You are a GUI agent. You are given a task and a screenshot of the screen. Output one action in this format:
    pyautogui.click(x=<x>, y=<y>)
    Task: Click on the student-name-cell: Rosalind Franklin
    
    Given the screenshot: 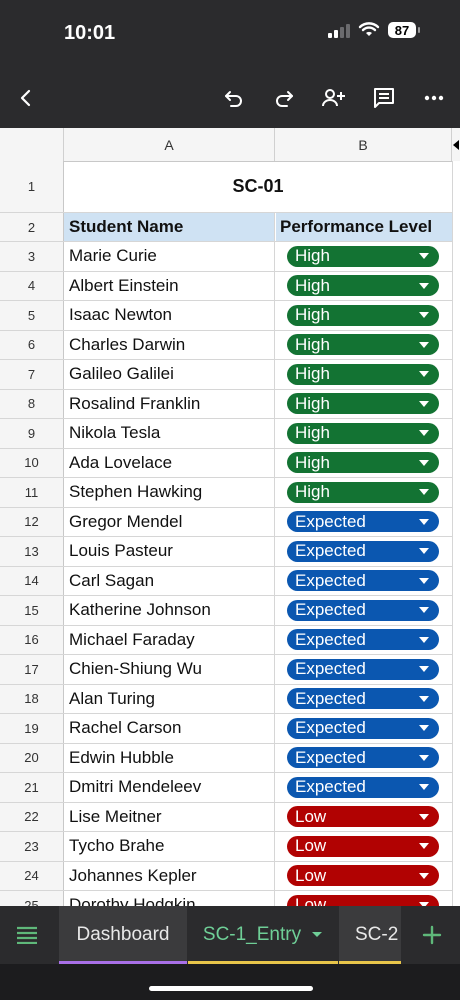 What is the action you would take?
    pyautogui.click(x=169, y=403)
    